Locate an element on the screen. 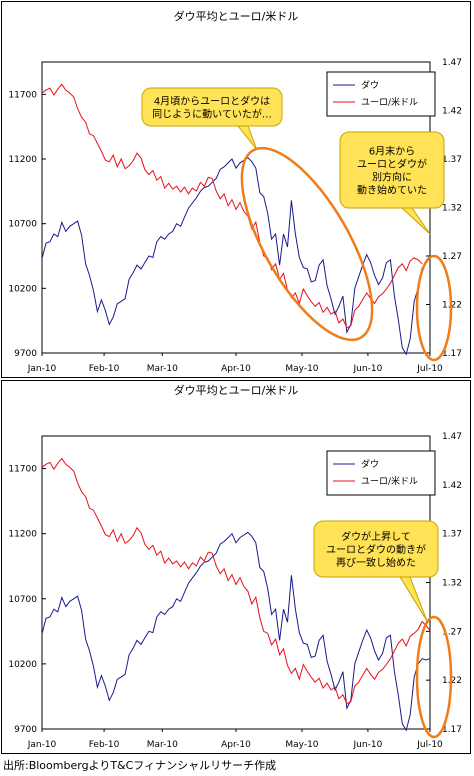  callout-text-line: ユーロとダウの動きが is located at coordinates (376, 549).